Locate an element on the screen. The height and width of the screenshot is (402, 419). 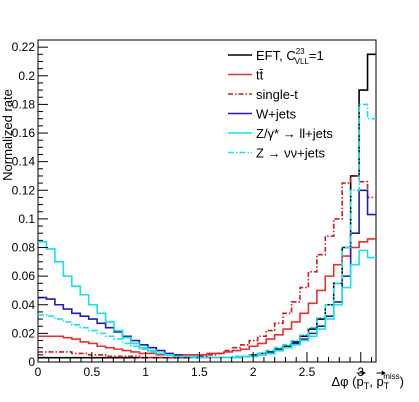
x-tick-label: 1.5 is located at coordinates (199, 372).